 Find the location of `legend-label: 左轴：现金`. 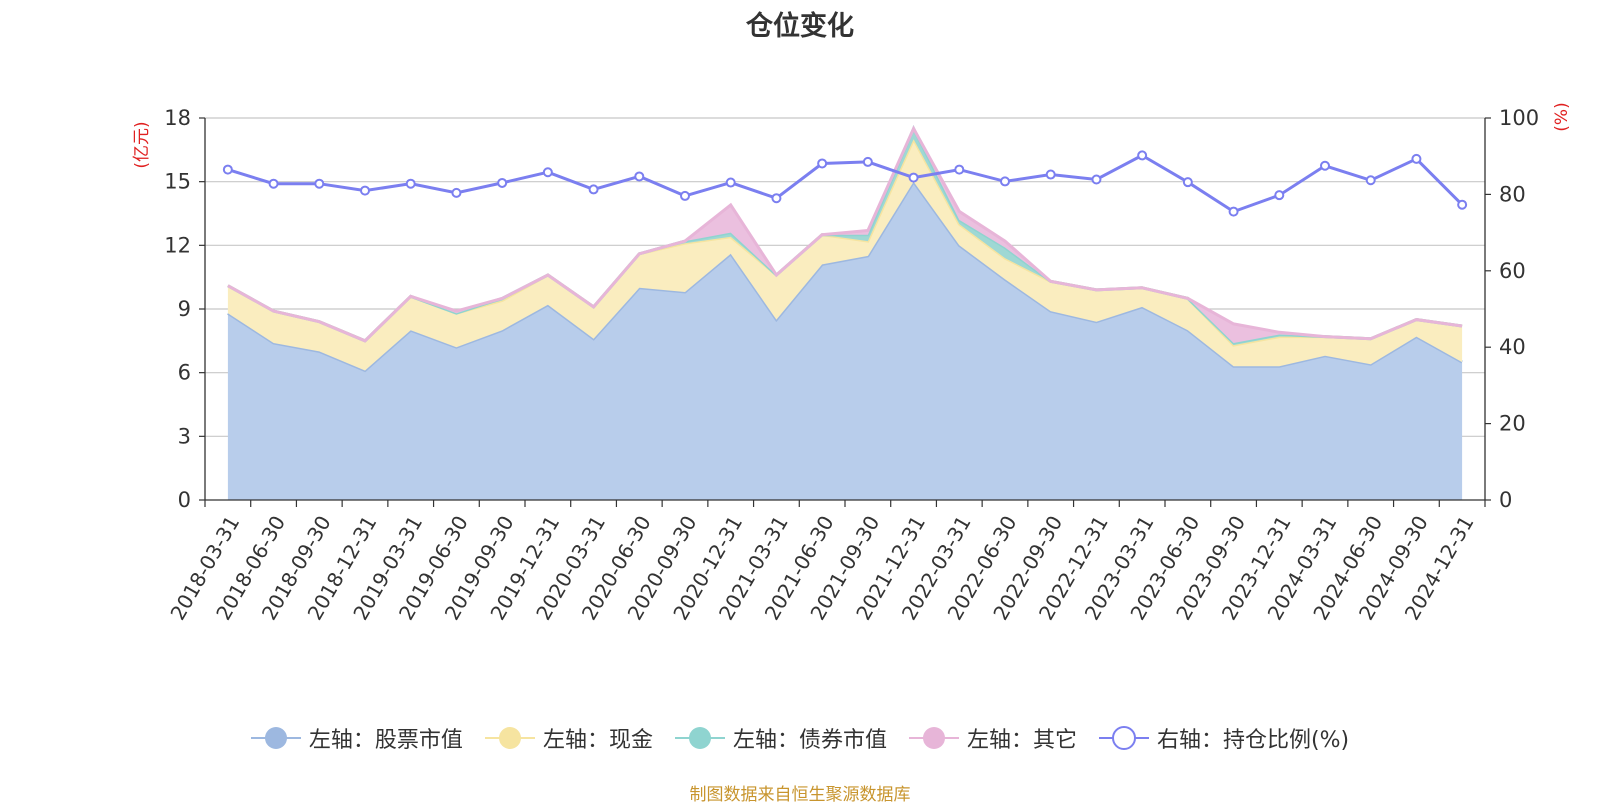

legend-label: 左轴：现金 is located at coordinates (597, 740).